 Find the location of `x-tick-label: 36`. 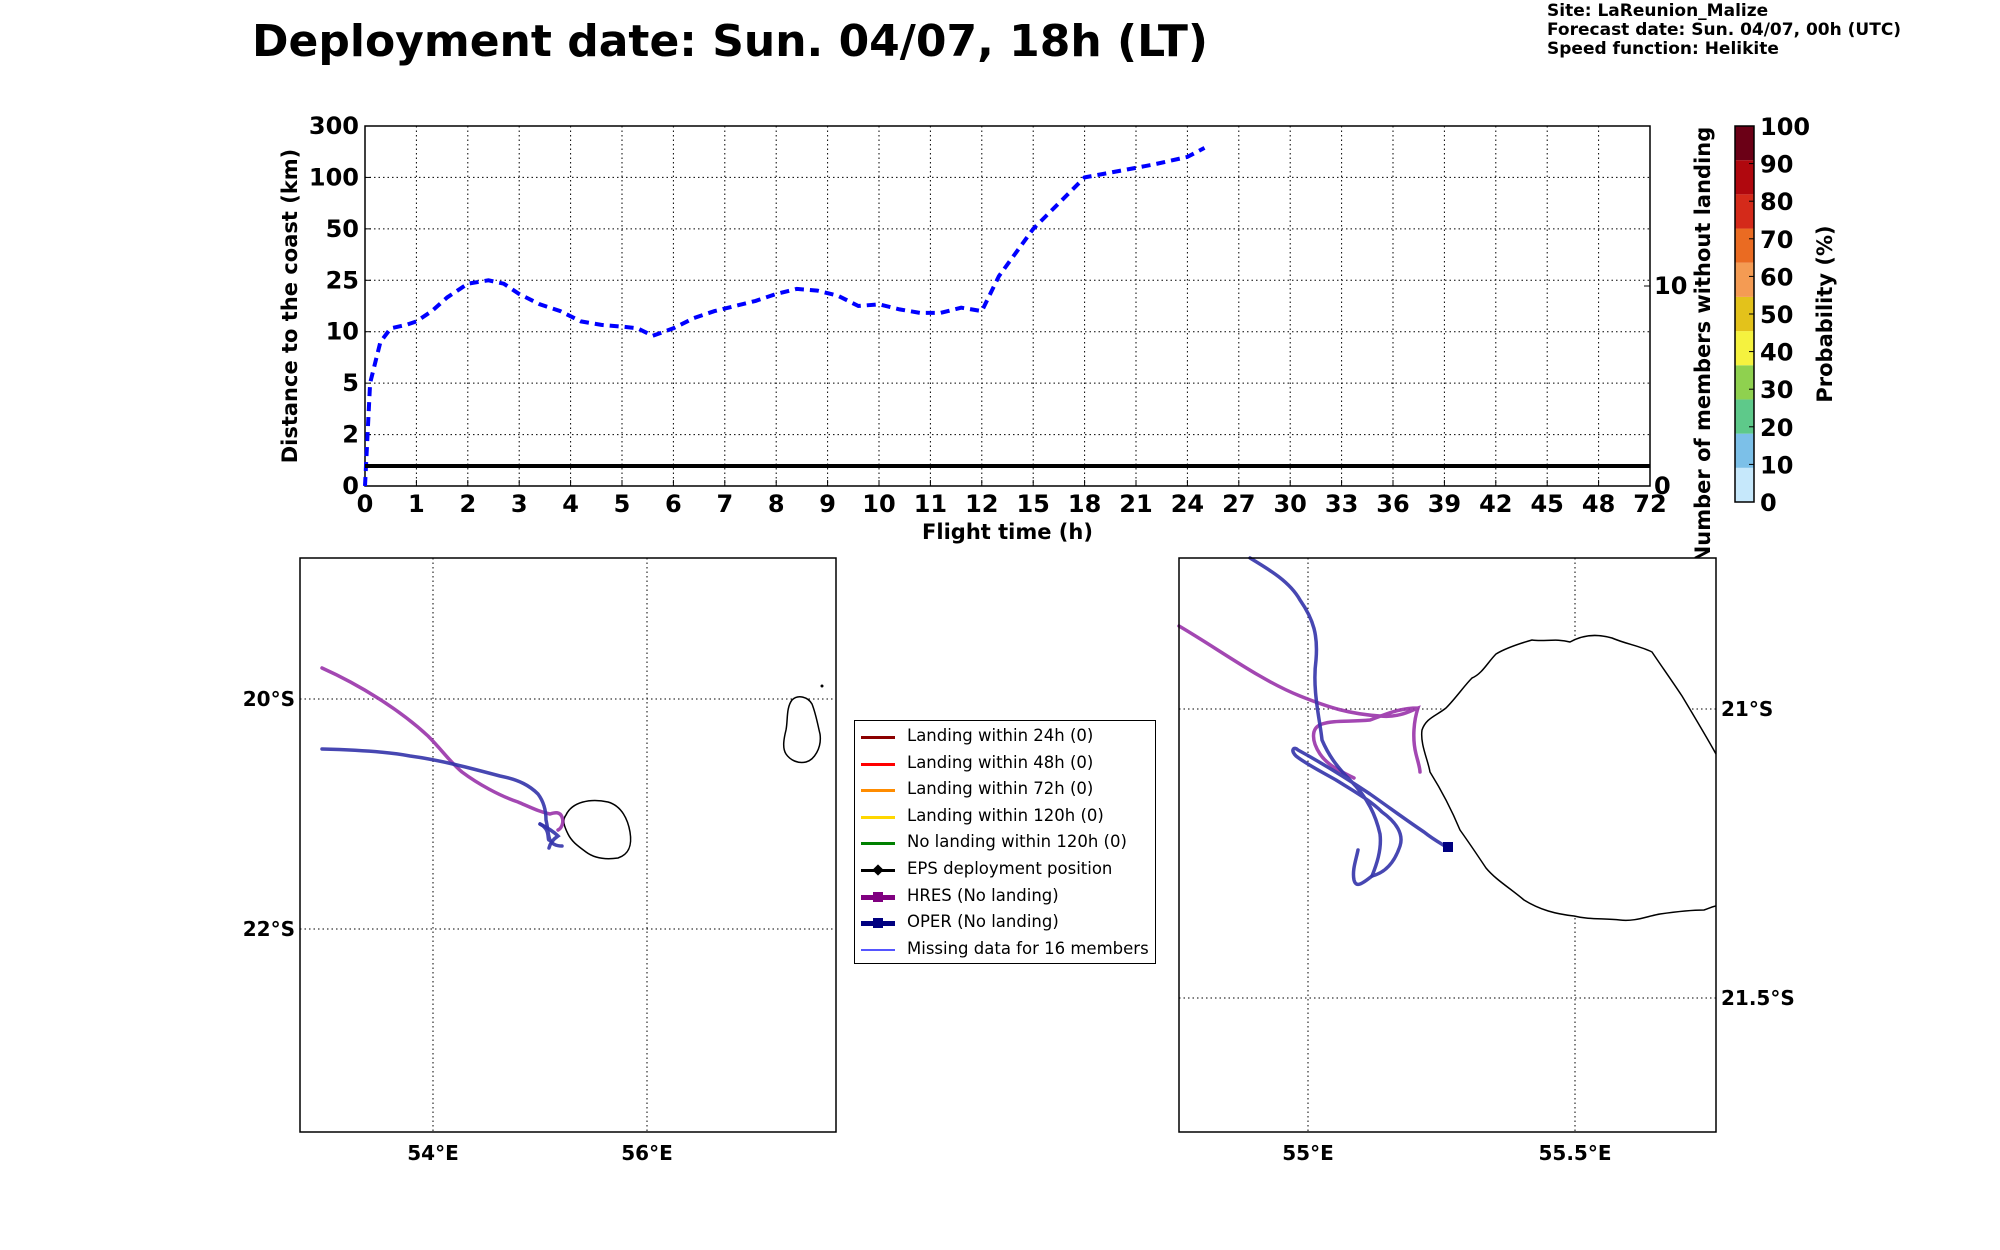

x-tick-label: 36 is located at coordinates (1392, 504).